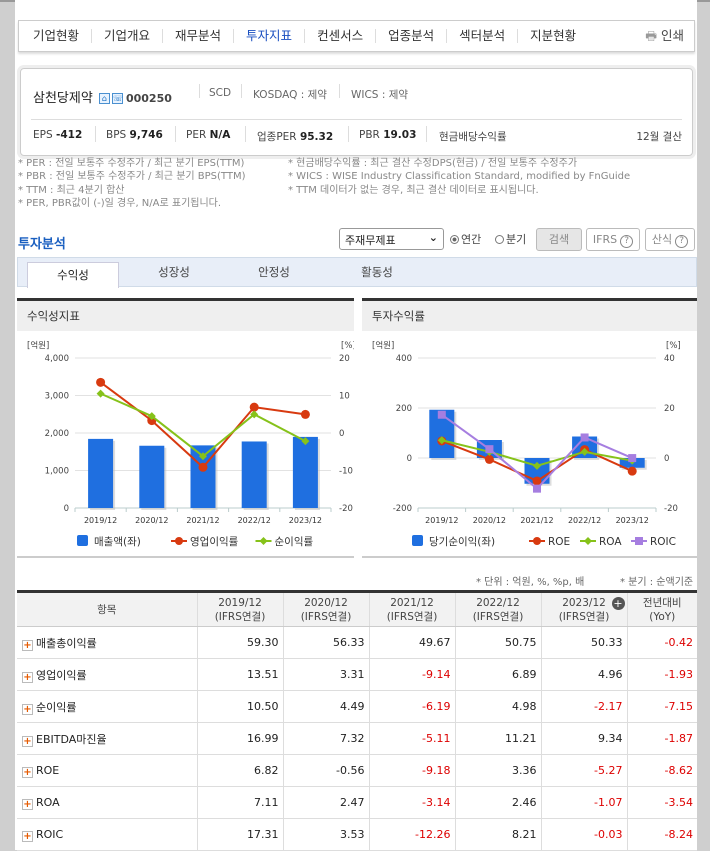 The width and height of the screenshot is (710, 851). Describe the element at coordinates (57, 397) in the screenshot. I see `y-tick-left: 3,000` at that location.